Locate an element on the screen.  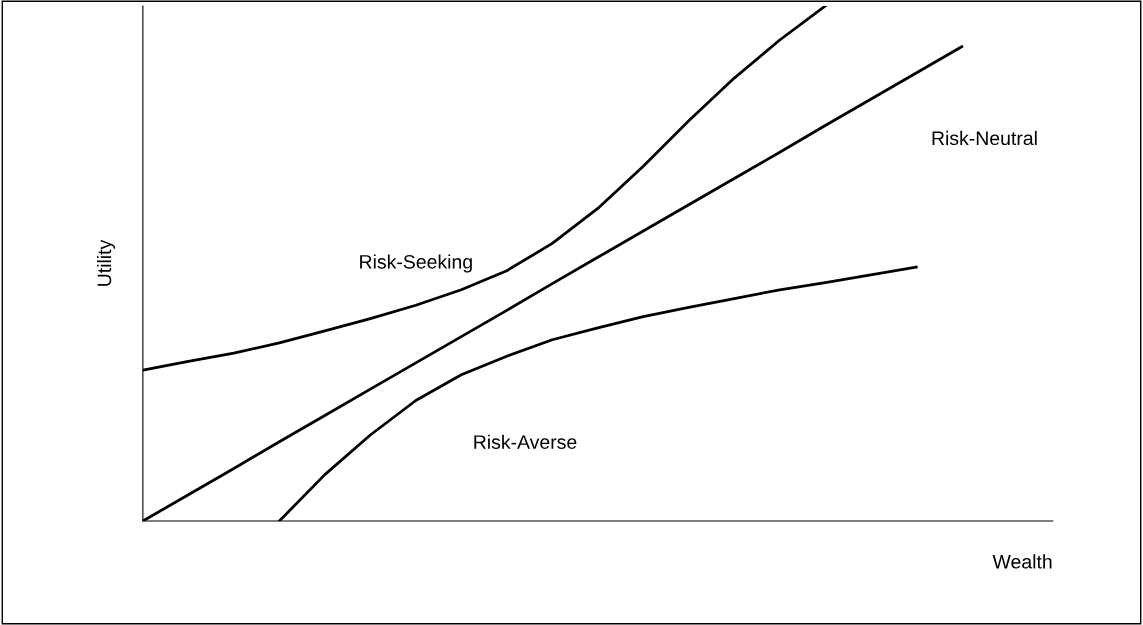
annotation: Risk-Neutral is located at coordinates (984, 138).